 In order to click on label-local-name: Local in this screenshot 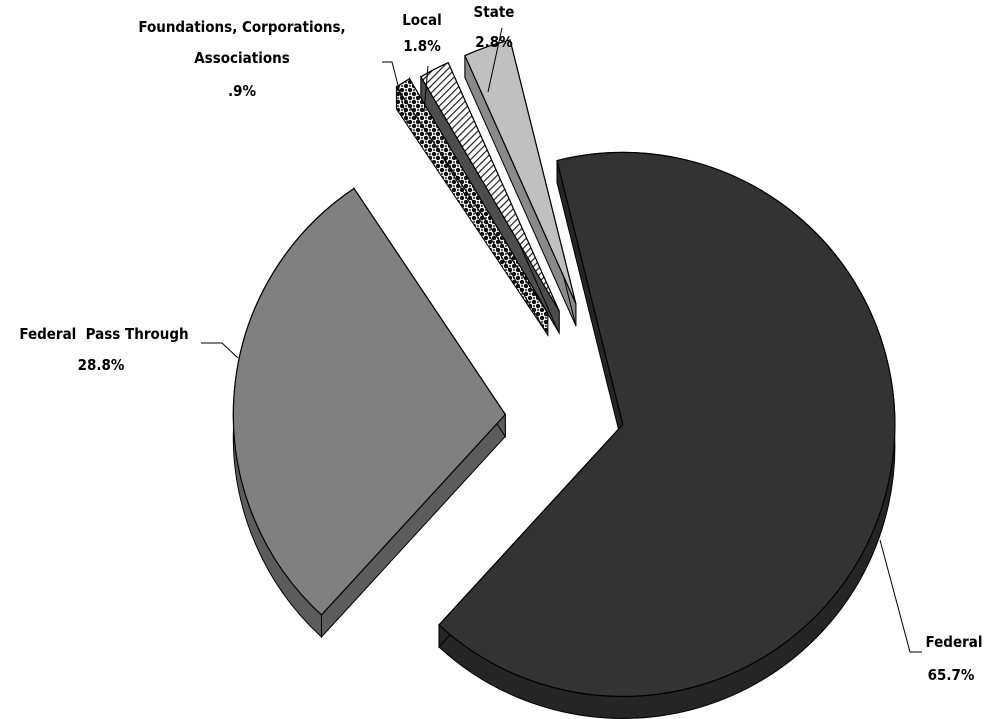, I will do `click(422, 20)`.